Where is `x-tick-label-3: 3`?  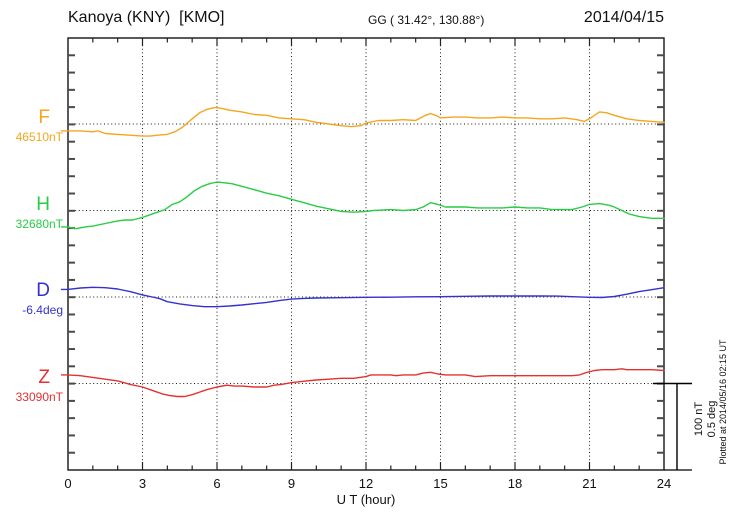 x-tick-label-3: 3 is located at coordinates (142, 483).